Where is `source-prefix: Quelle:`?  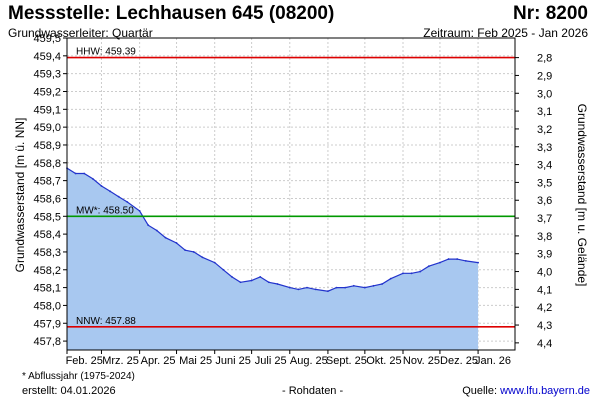
source-prefix: Quelle: is located at coordinates (481, 391).